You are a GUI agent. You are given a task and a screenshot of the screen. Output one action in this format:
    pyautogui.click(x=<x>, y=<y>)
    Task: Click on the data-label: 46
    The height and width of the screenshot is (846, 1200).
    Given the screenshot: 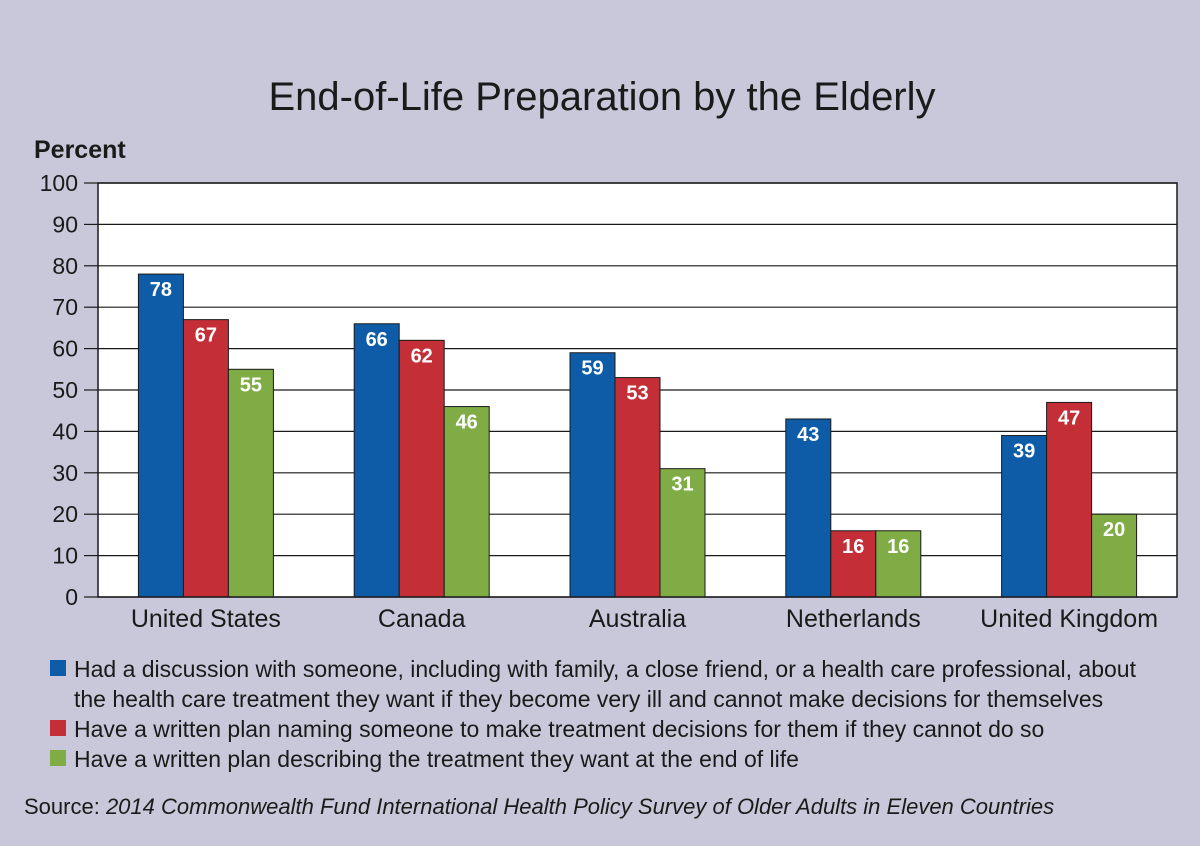 What is the action you would take?
    pyautogui.click(x=467, y=423)
    